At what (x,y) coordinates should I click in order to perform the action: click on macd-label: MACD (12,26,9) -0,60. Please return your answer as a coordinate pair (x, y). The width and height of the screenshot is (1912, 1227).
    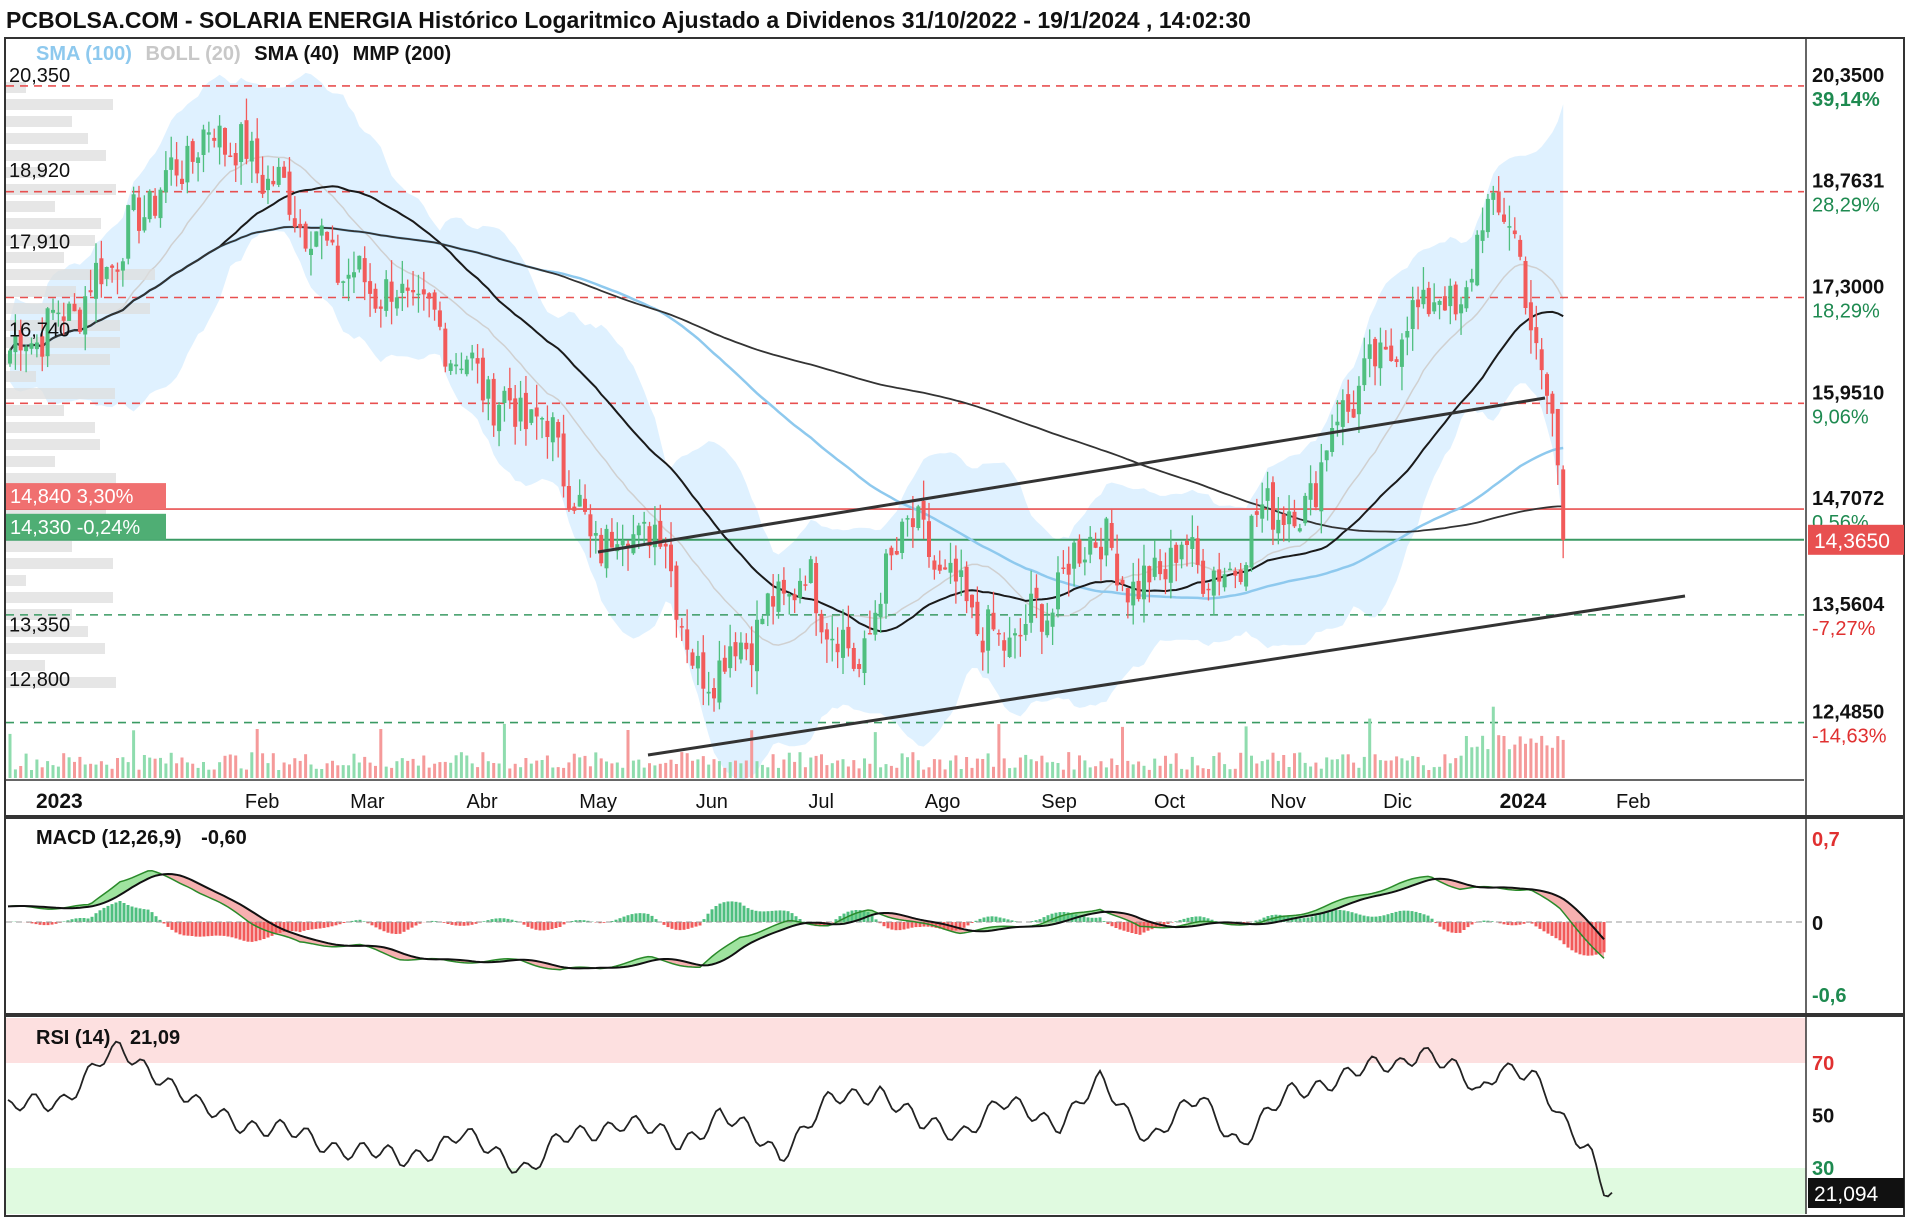
    Looking at the image, I should click on (141, 838).